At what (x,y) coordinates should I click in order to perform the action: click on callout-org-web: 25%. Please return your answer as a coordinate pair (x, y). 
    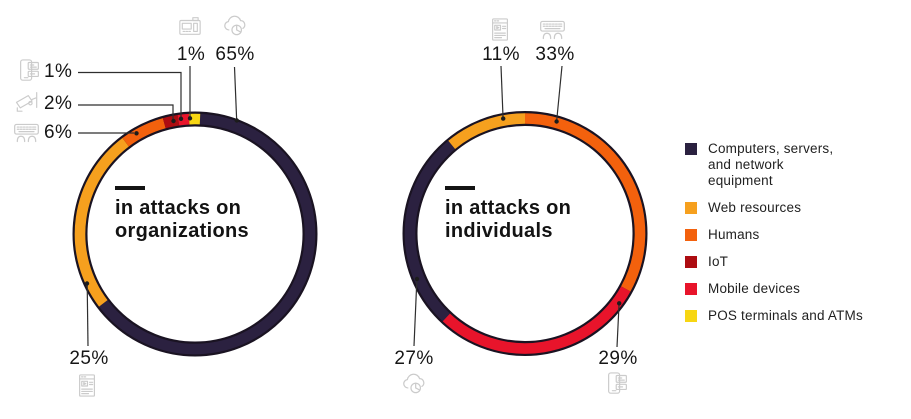
    Looking at the image, I should click on (89, 358).